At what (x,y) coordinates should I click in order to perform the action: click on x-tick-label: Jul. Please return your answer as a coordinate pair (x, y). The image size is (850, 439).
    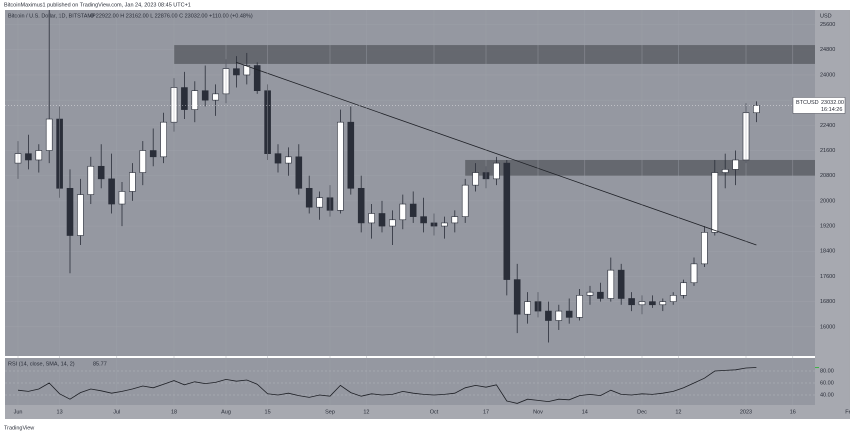
    Looking at the image, I should click on (116, 412).